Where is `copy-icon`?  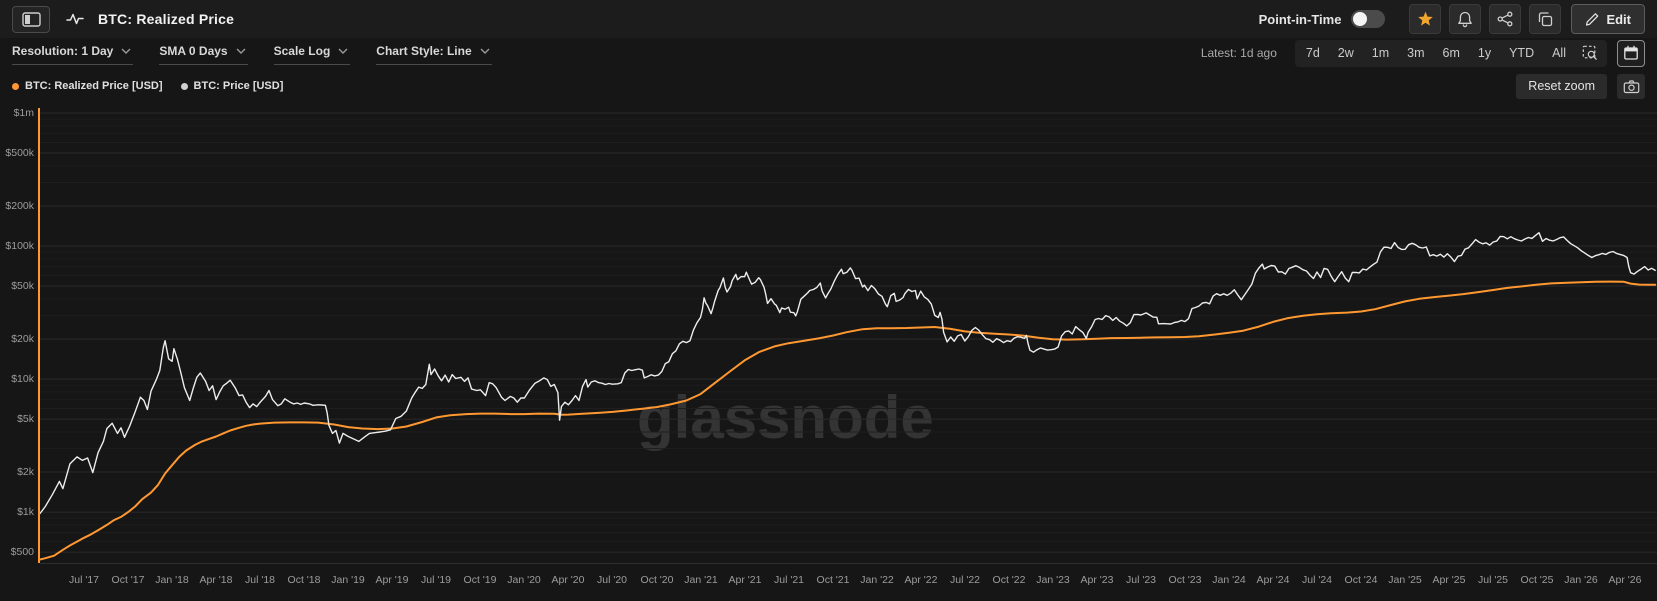
copy-icon is located at coordinates (1546, 19).